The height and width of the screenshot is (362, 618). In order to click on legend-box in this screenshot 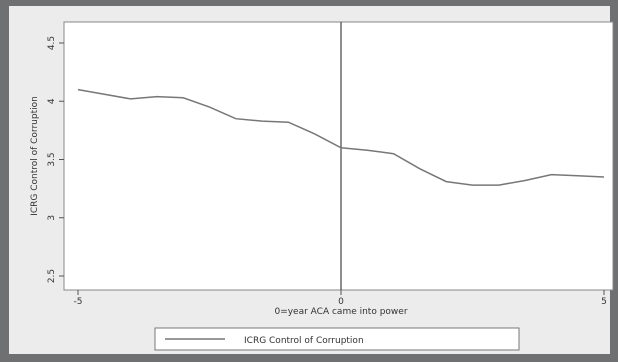, I will do `click(337, 339)`.